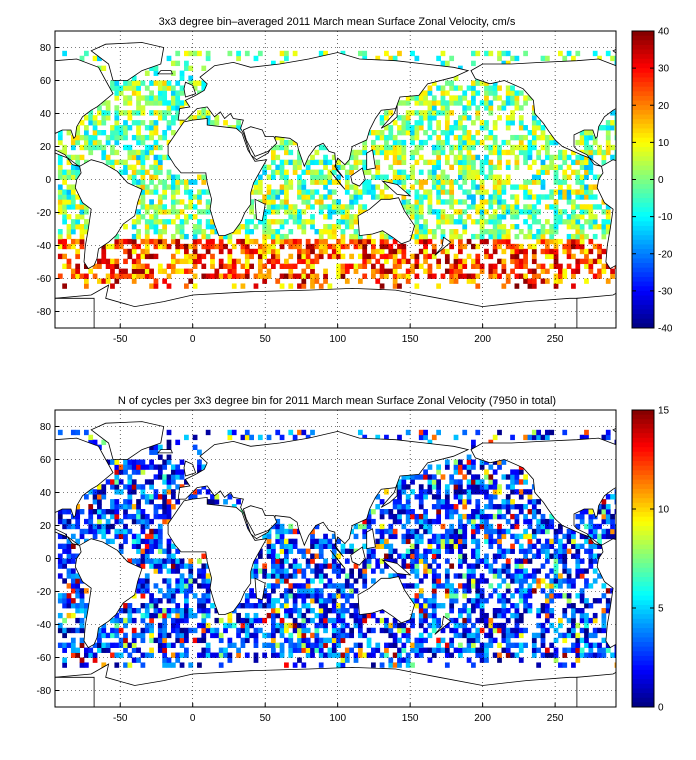 Image resolution: width=696 pixels, height=760 pixels. Describe the element at coordinates (643, 552) in the screenshot. I see `colorbar-segment` at that location.